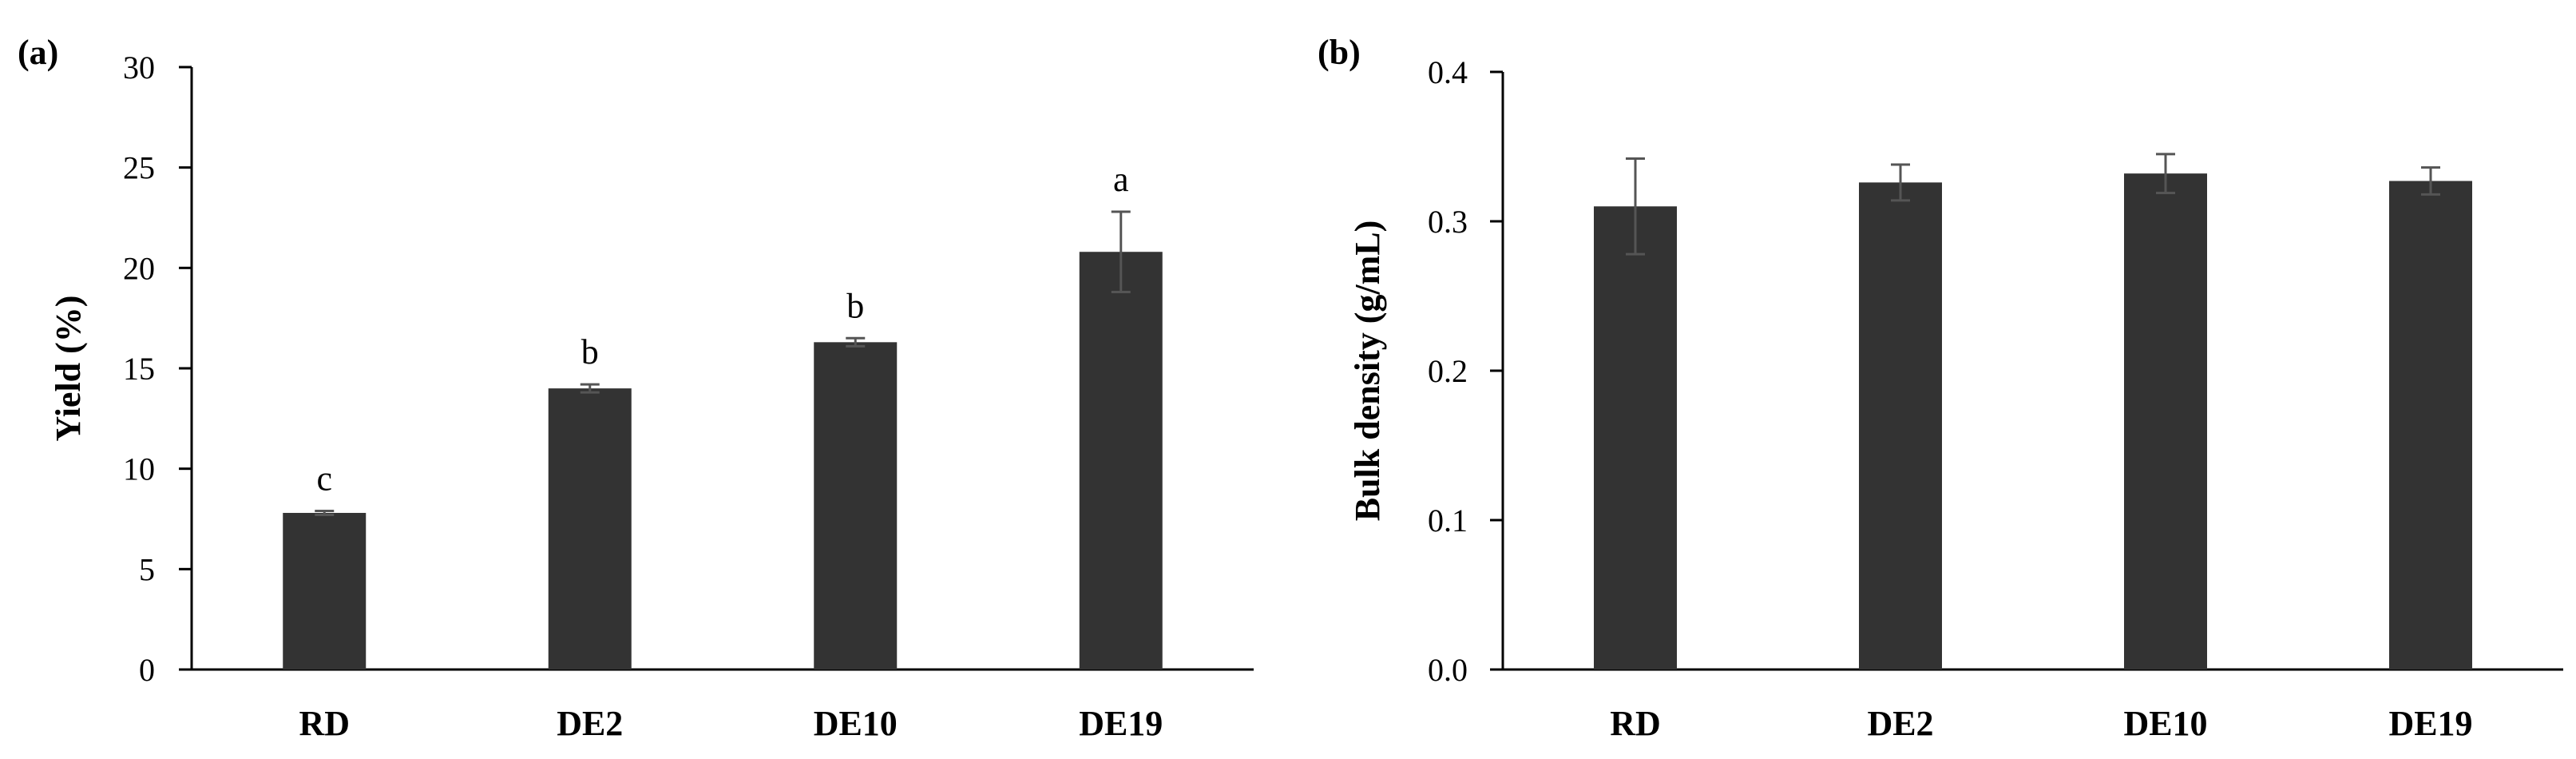 The image size is (2576, 759). What do you see at coordinates (1339, 53) in the screenshot?
I see `panel-label-b: (b)` at bounding box center [1339, 53].